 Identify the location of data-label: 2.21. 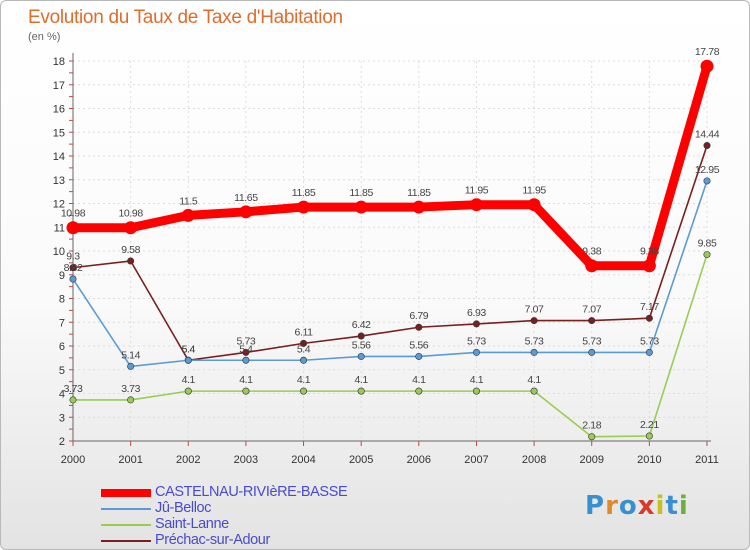
(649, 425).